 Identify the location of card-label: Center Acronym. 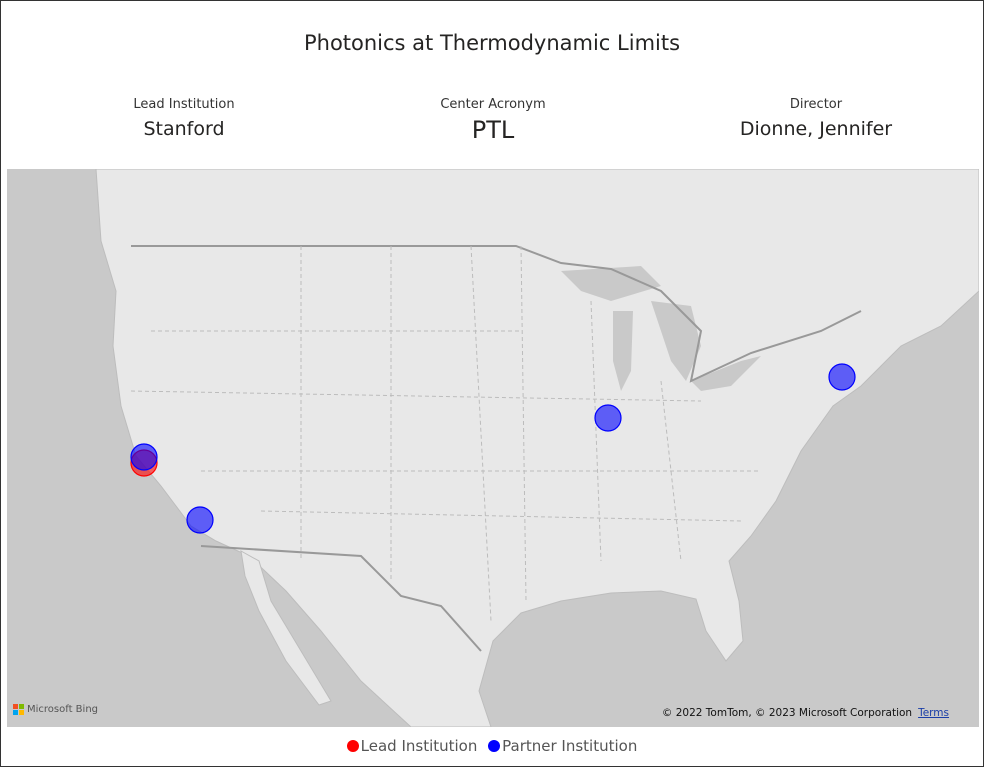
(493, 104).